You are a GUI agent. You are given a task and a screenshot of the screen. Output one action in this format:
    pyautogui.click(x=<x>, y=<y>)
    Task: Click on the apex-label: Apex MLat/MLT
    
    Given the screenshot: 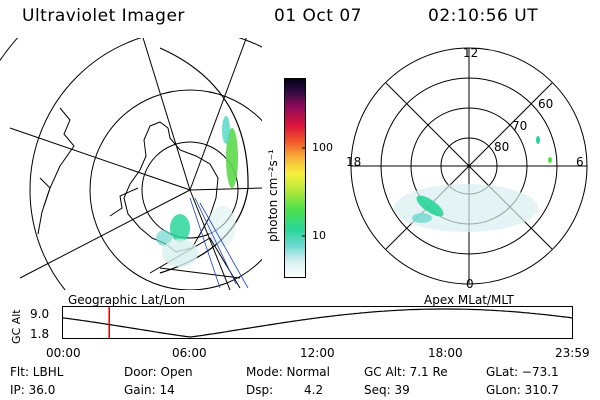 What is the action you would take?
    pyautogui.click(x=469, y=300)
    